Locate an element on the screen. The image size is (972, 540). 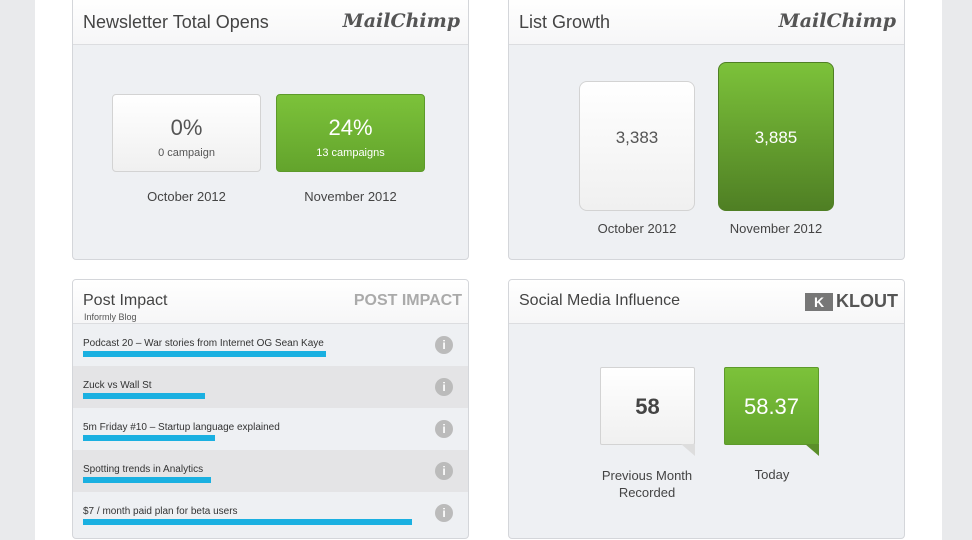
opens-value: 24% is located at coordinates (350, 127).